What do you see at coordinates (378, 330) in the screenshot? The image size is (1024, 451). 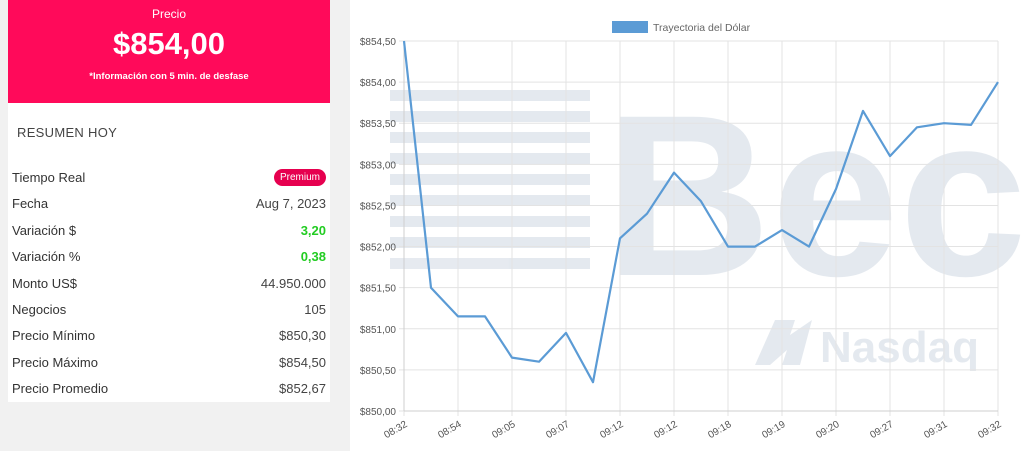 I see `y-tick-label: $851,00` at bounding box center [378, 330].